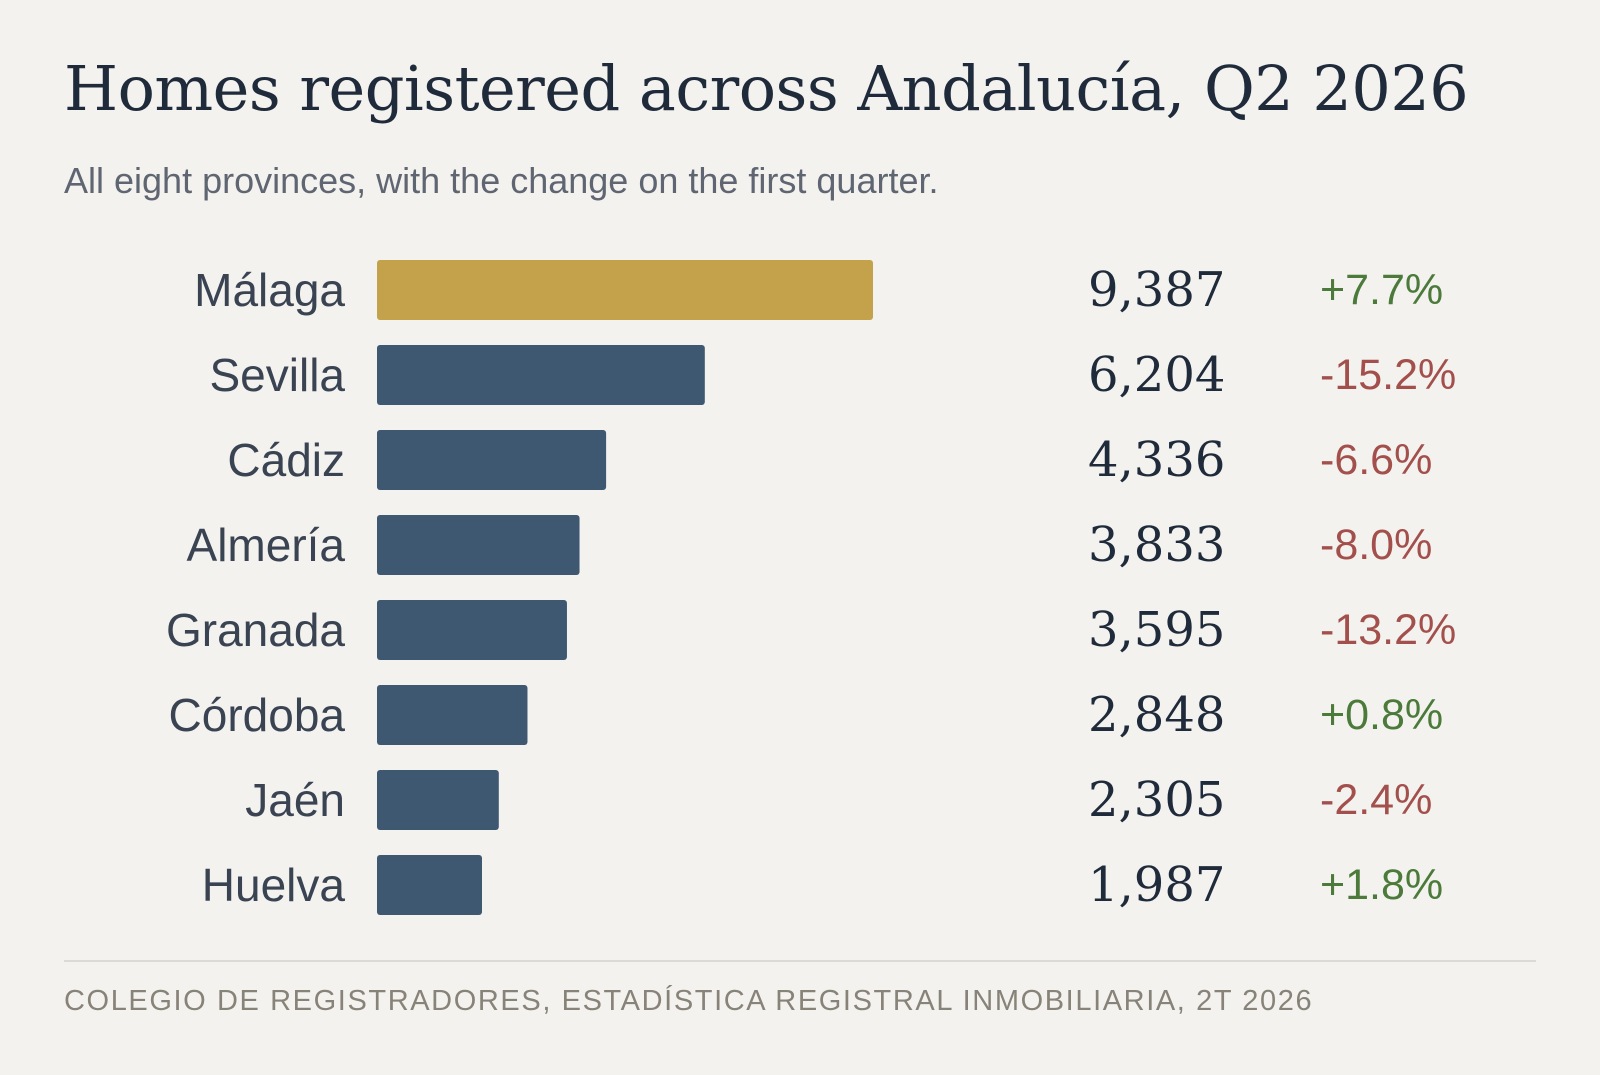 Image resolution: width=1600 pixels, height=1075 pixels. I want to click on value-label: 2,848, so click(1156, 715).